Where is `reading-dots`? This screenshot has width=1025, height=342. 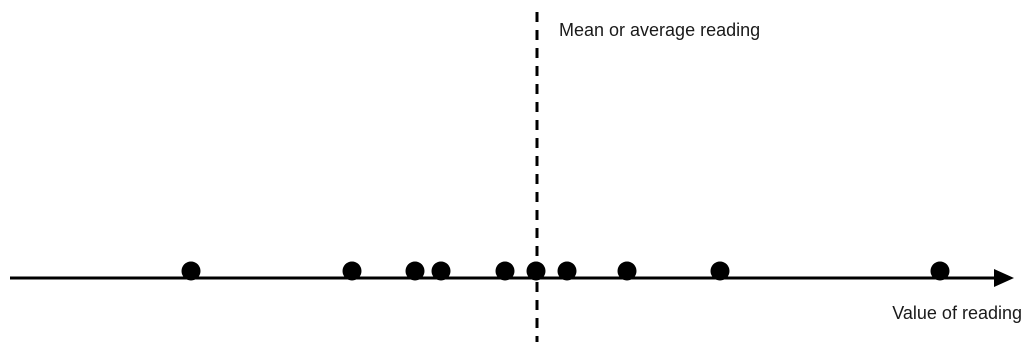 reading-dots is located at coordinates (565, 271).